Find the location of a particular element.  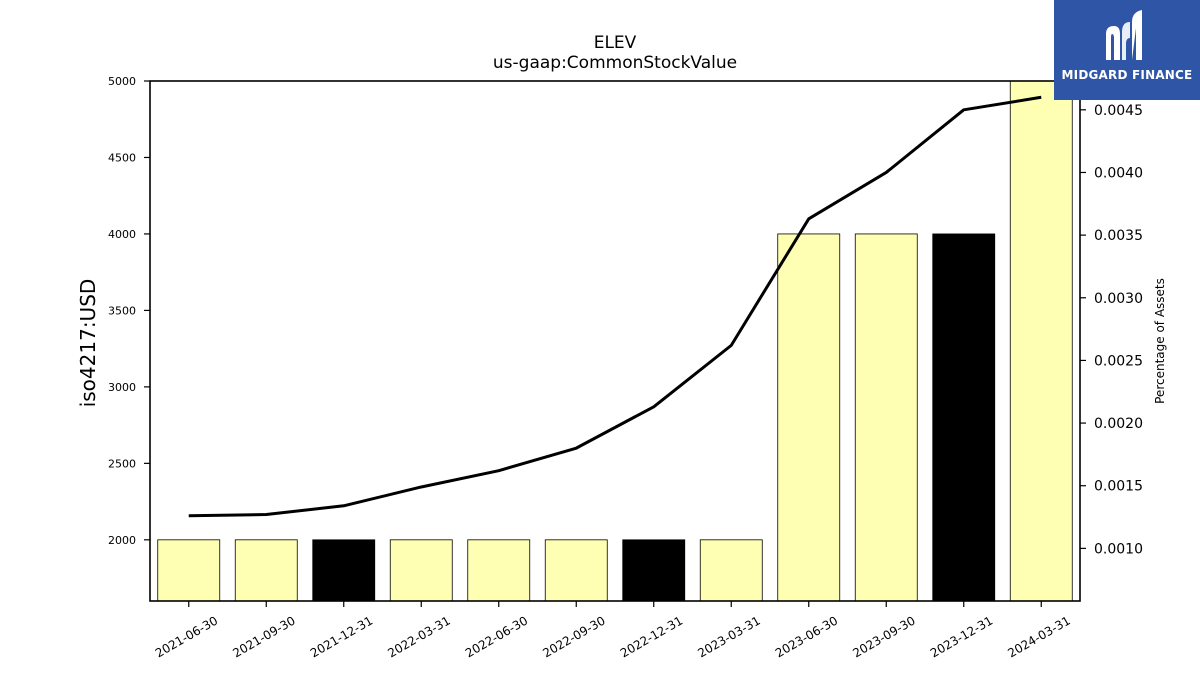

y-tick-label: 2500 is located at coordinates (122, 463).